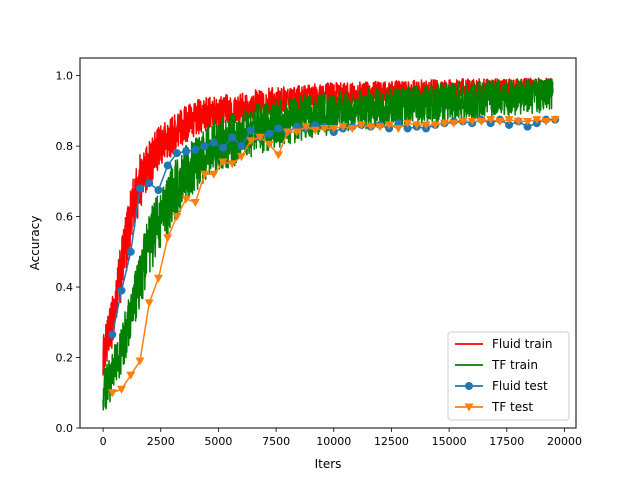 The width and height of the screenshot is (640, 480). I want to click on legend-item-tf-test: TF test, so click(494, 407).